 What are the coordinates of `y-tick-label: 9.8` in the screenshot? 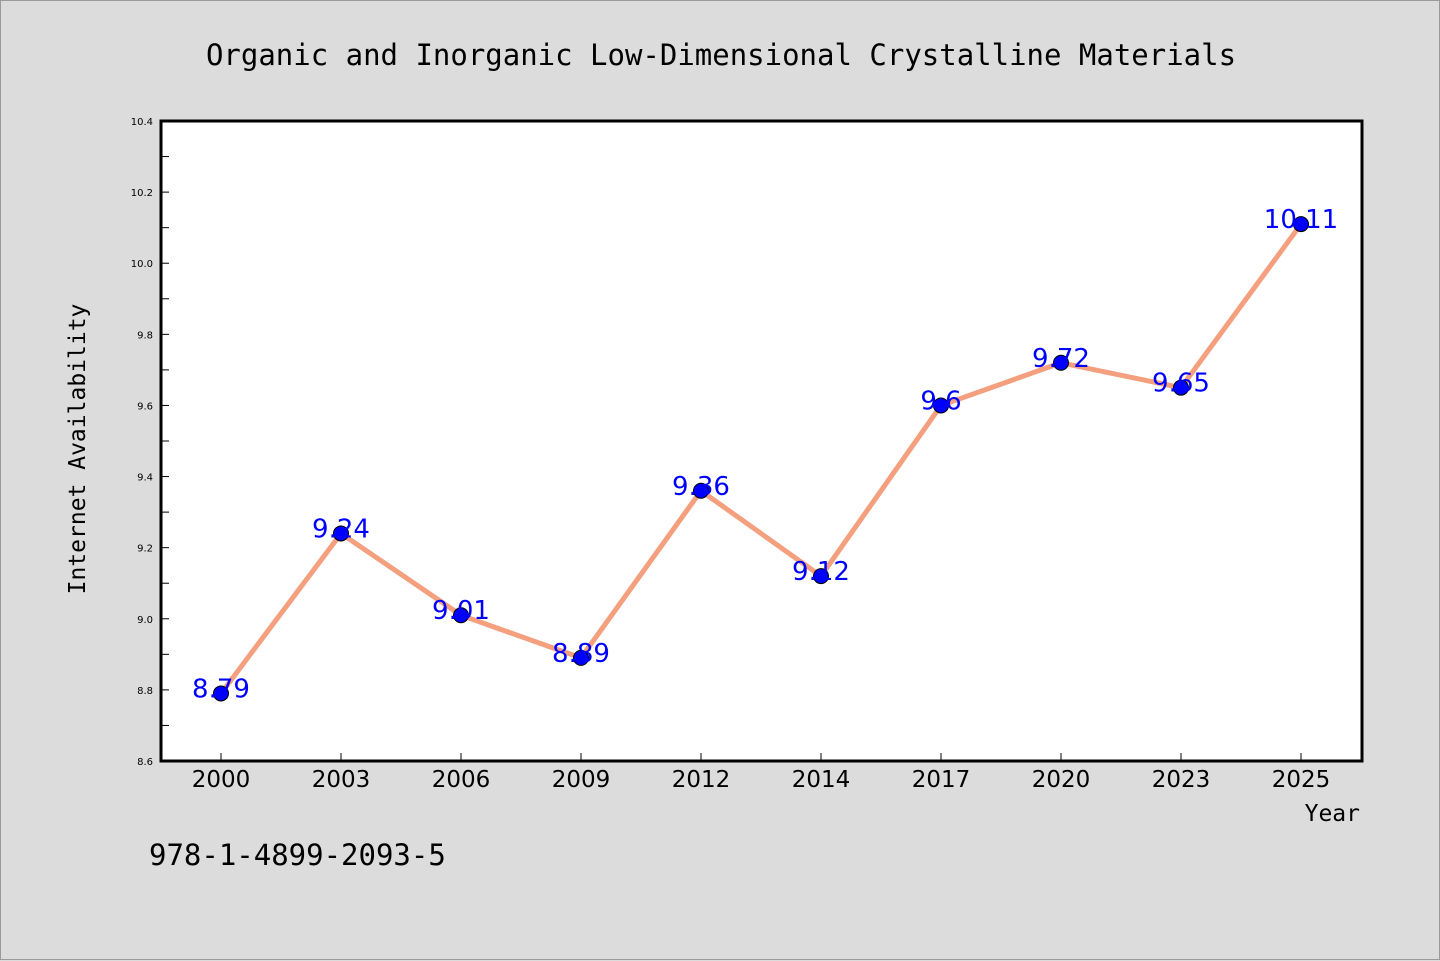 It's located at (145, 335).